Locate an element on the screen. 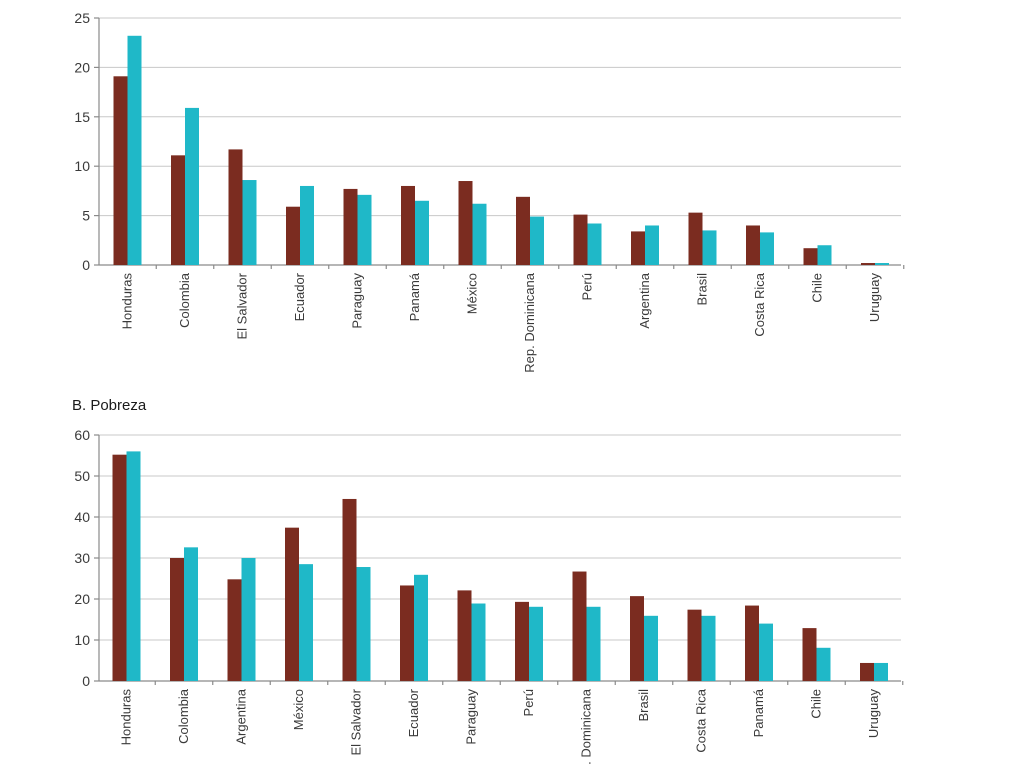 This screenshot has height=765, width=1024. chart-title: B. Pobreza is located at coordinates (109, 405).